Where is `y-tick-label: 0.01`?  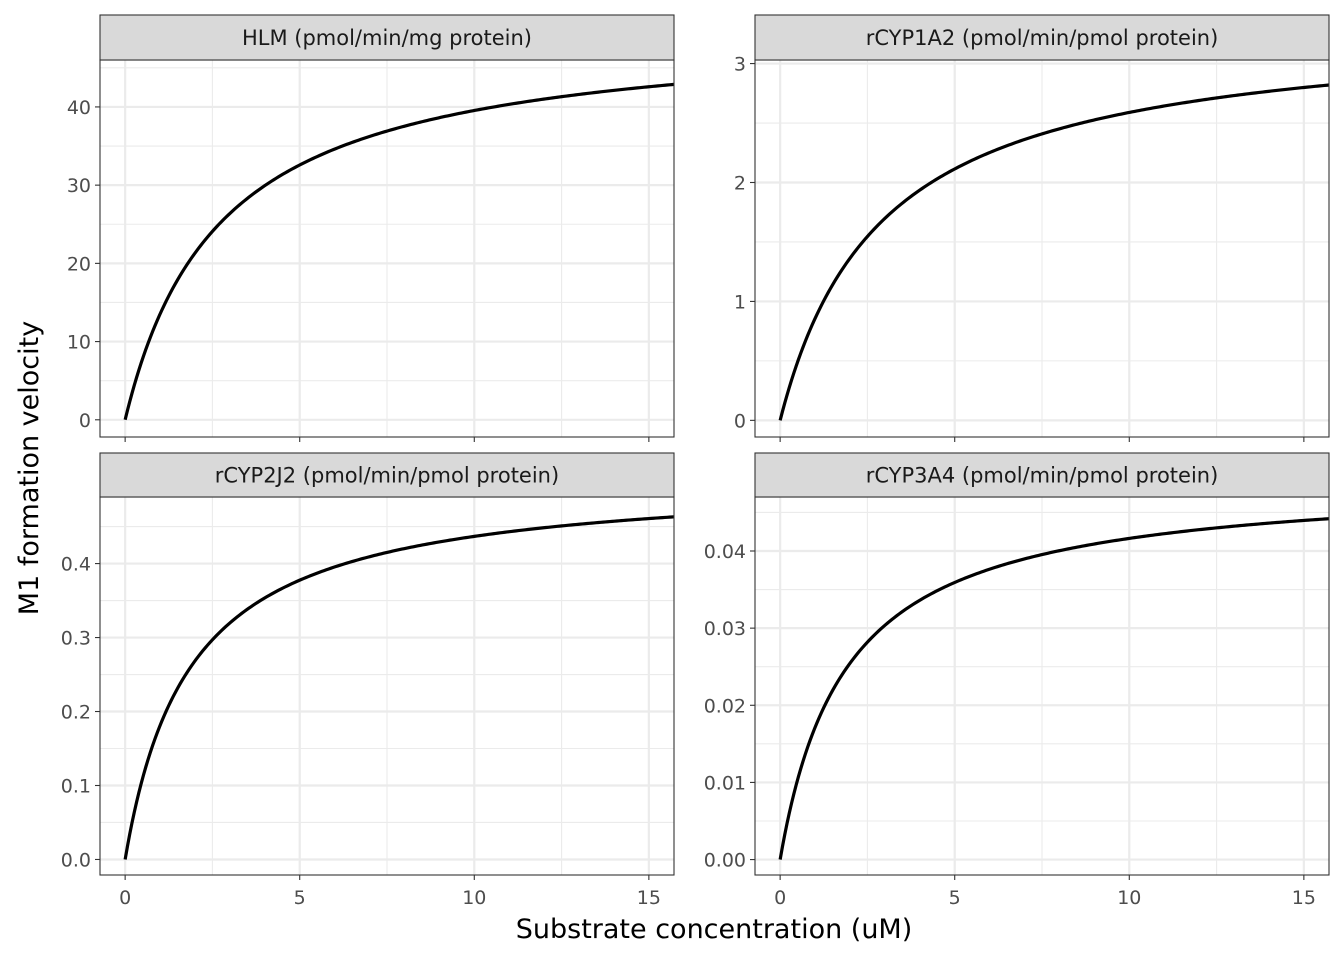
y-tick-label: 0.01 is located at coordinates (725, 783).